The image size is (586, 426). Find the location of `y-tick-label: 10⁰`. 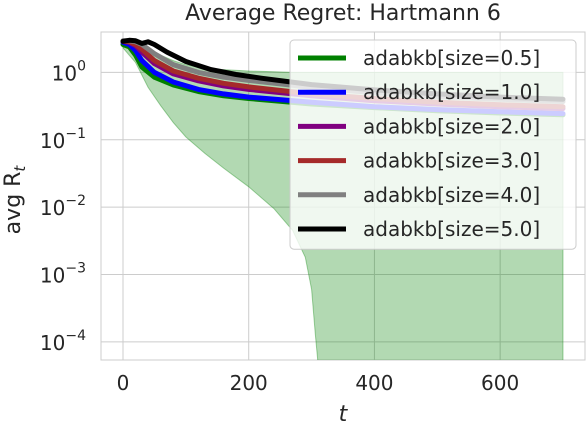

y-tick-label: 10⁰ is located at coordinates (69, 71).